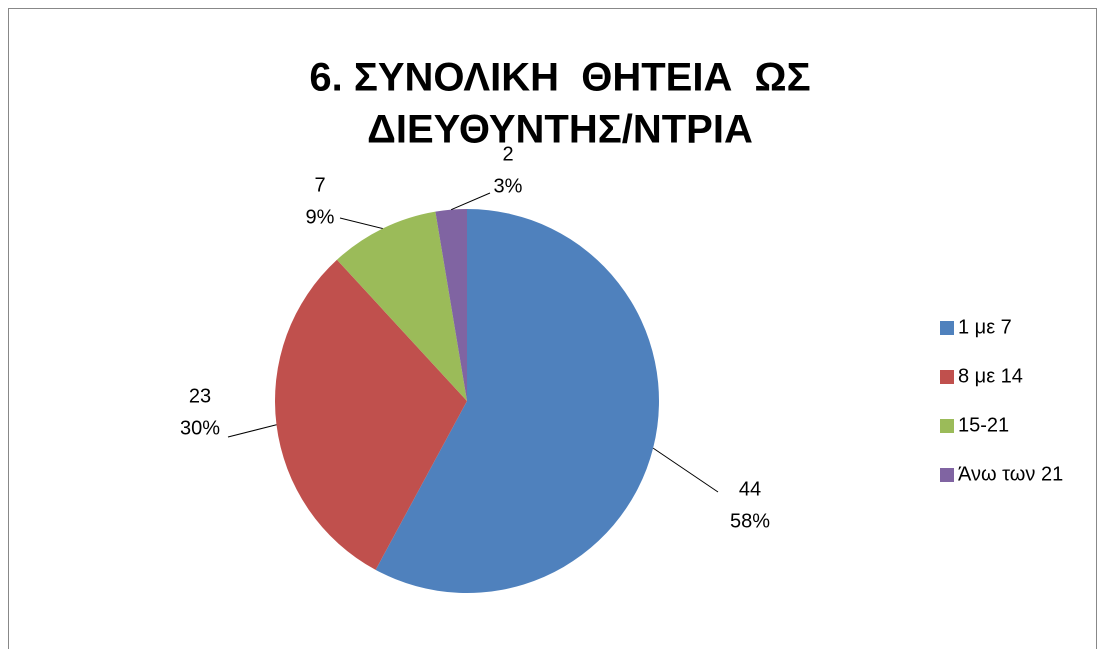 The image size is (1105, 649). I want to click on data-label: 23, so click(200, 396).